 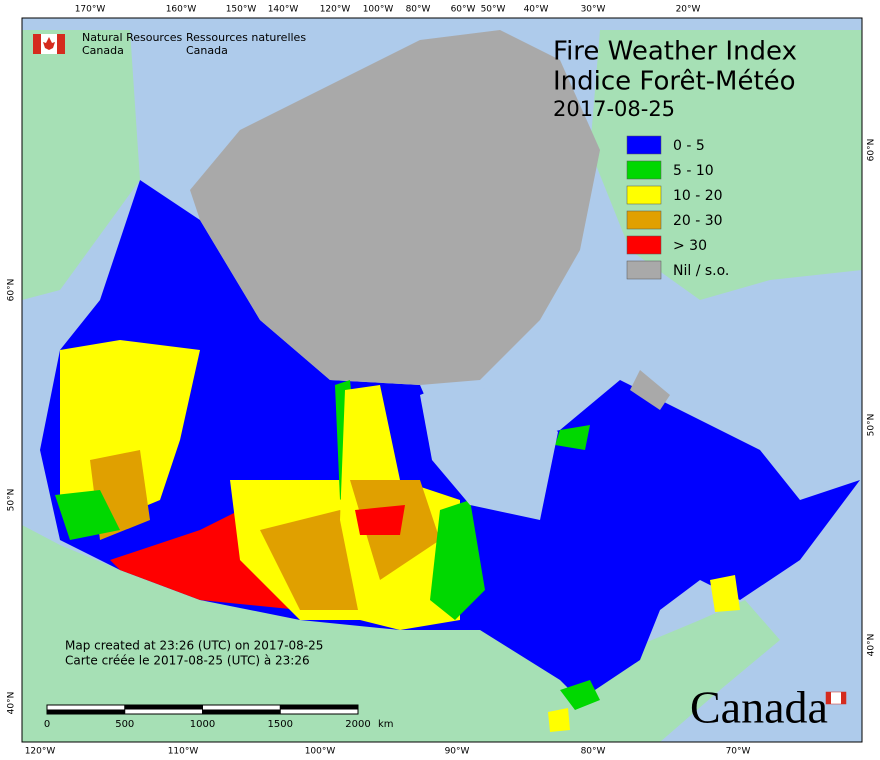 I want to click on scale-bar: 0 500 1000 1500 2000 km, so click(x=219, y=717).